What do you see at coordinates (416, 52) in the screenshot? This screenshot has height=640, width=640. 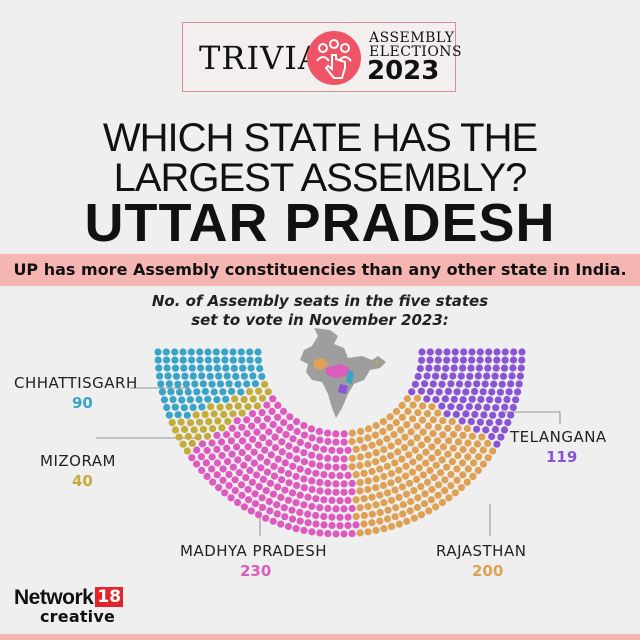 I see `elections-text: ELECTIONS` at bounding box center [416, 52].